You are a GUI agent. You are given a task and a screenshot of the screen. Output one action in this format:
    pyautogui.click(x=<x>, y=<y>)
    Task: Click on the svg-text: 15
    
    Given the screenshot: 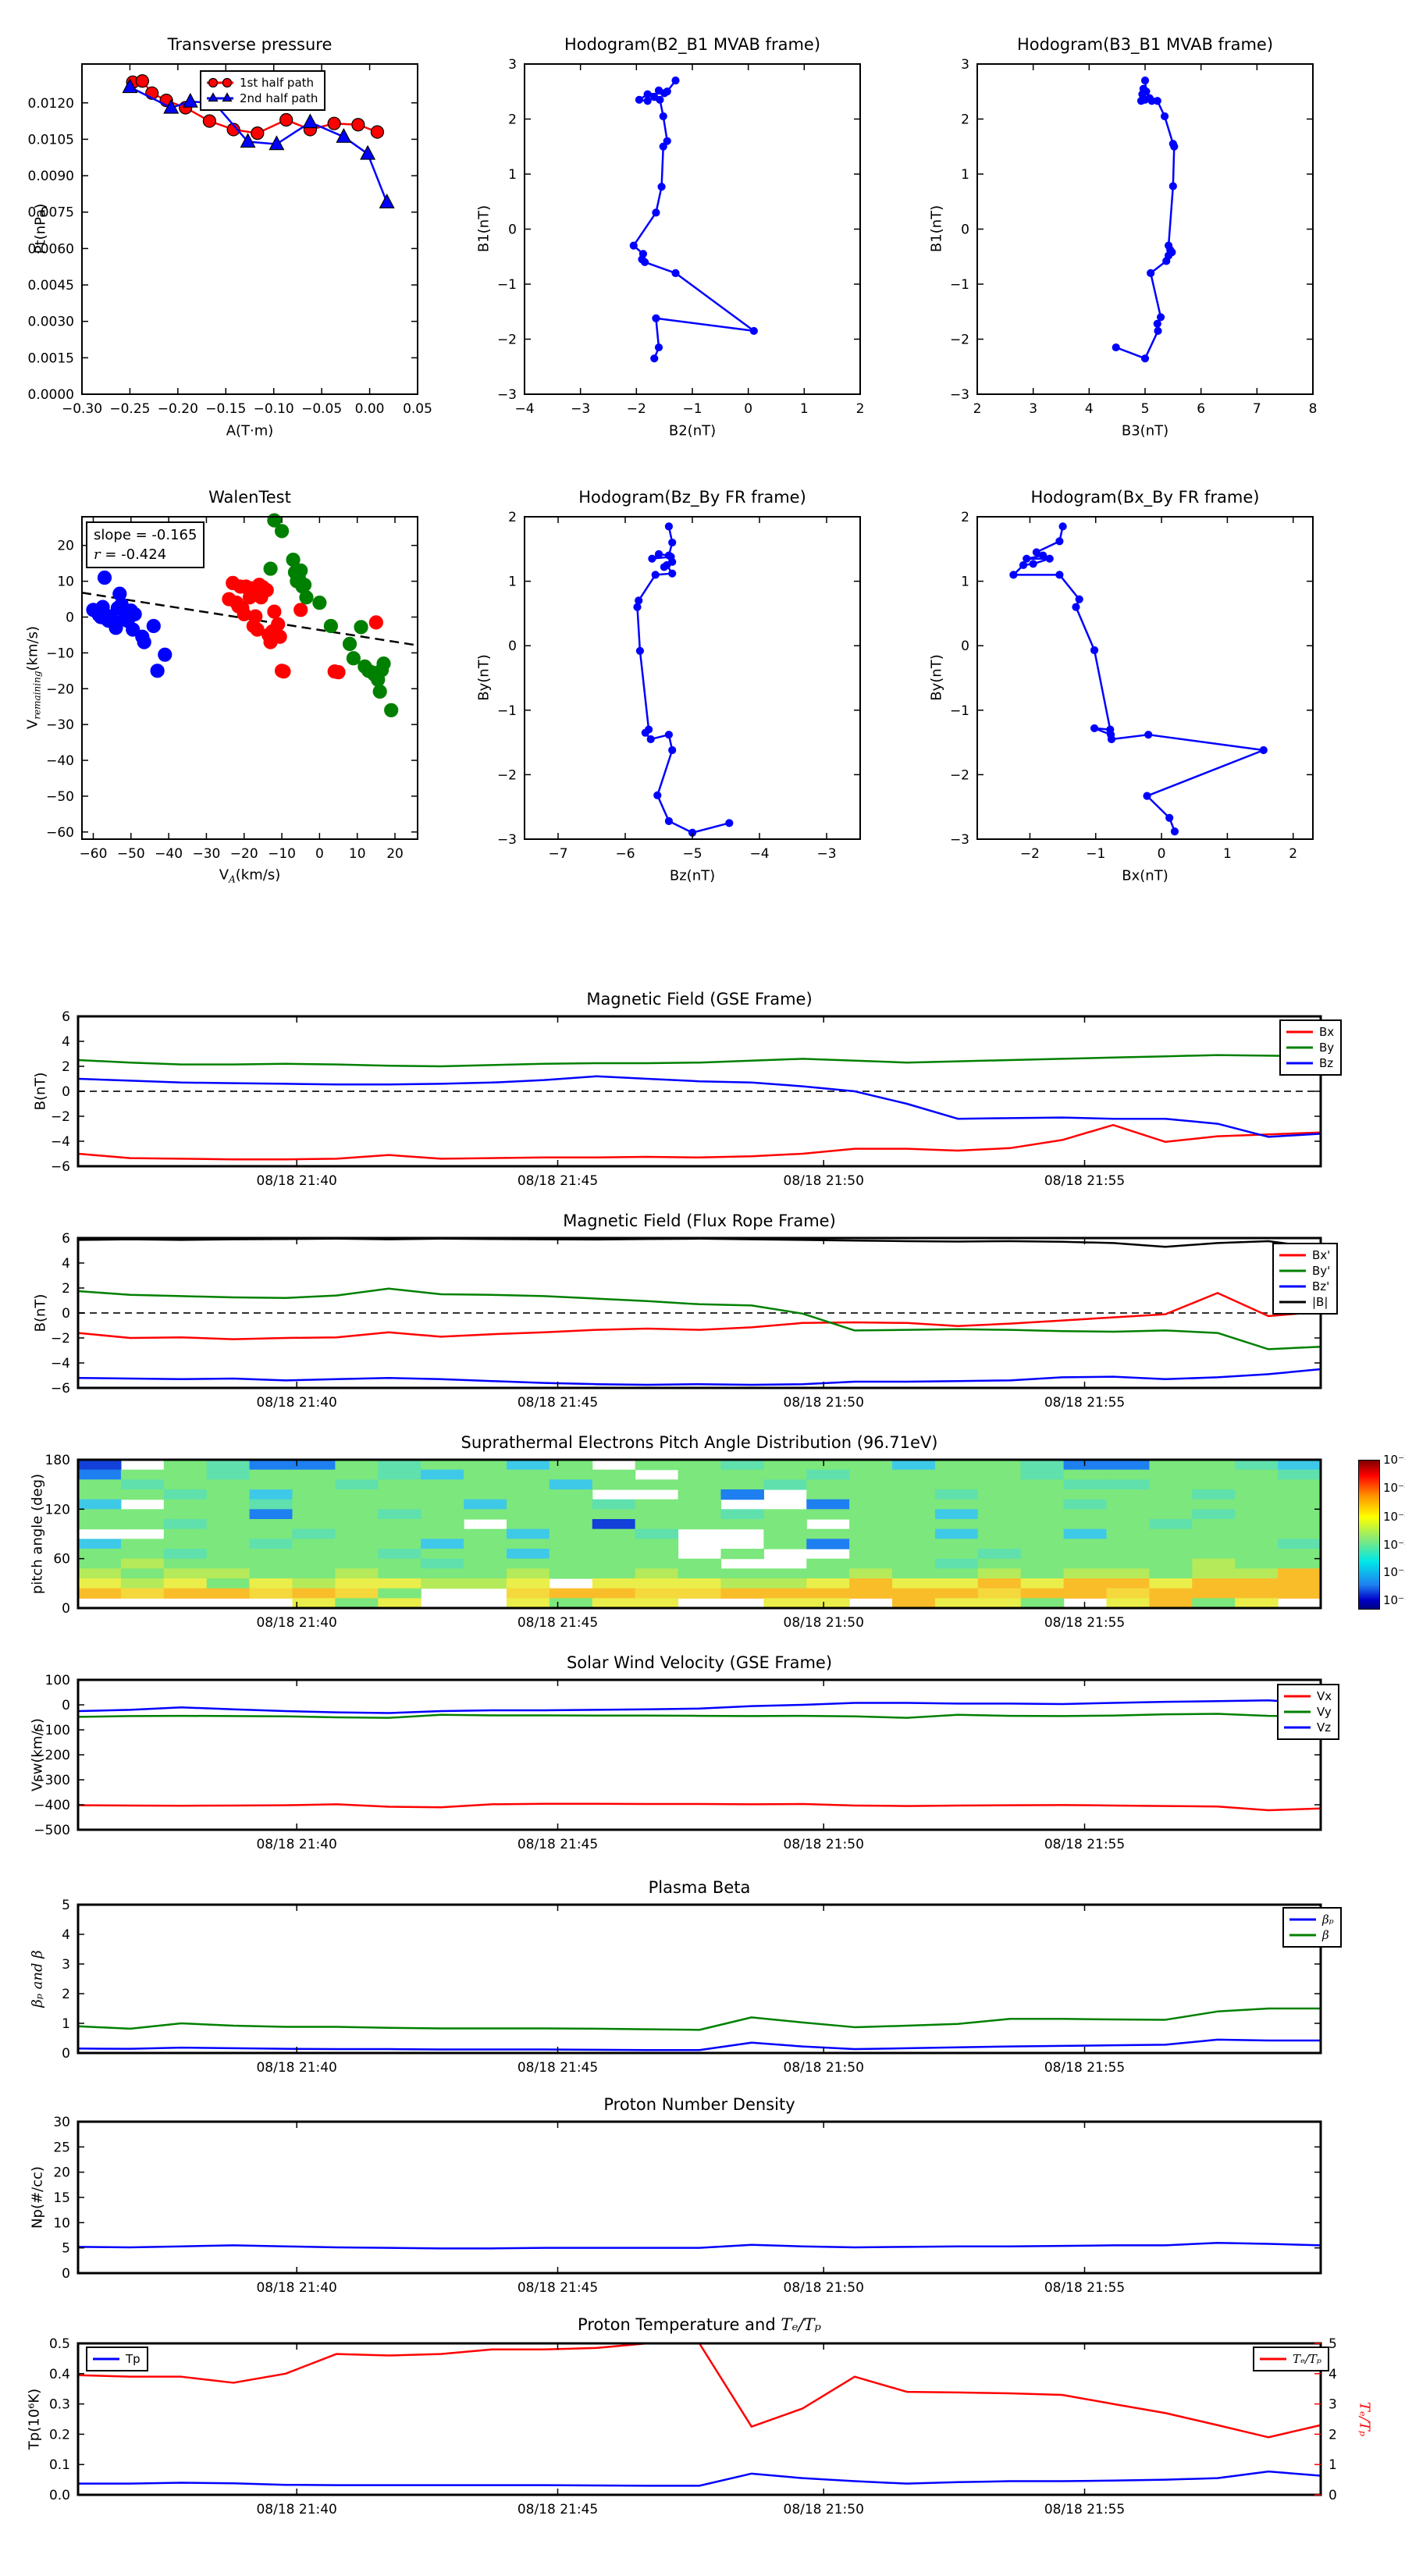 What is the action you would take?
    pyautogui.click(x=61, y=2198)
    